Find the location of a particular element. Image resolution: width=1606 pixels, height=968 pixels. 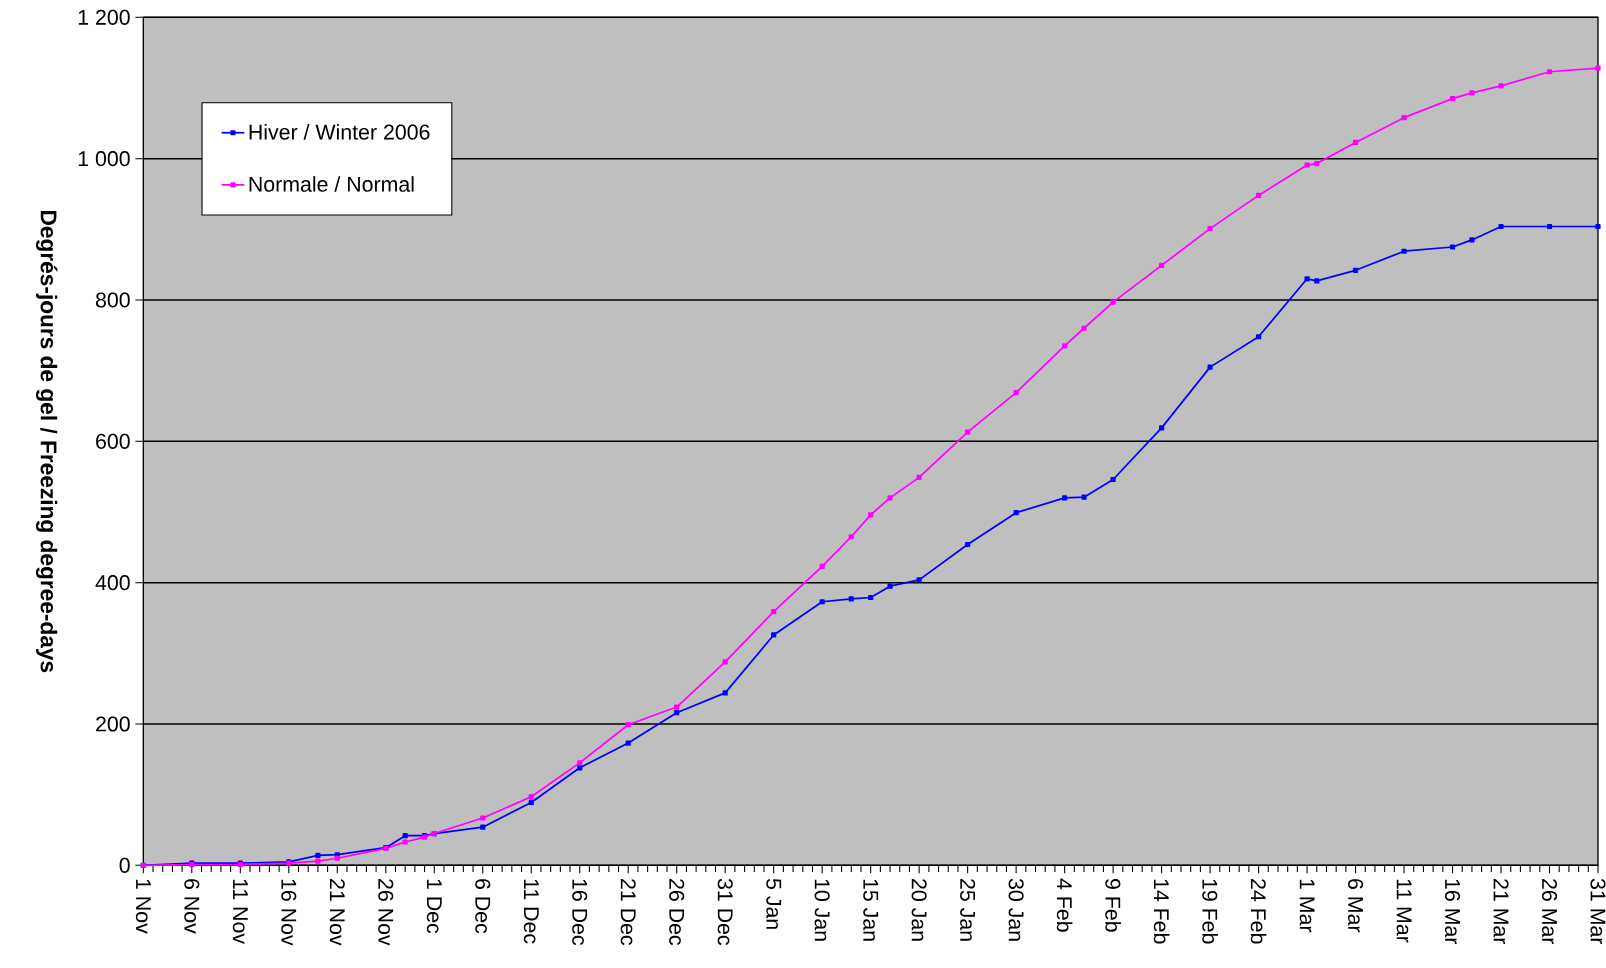

x-tick-label: 26 Nov is located at coordinates (386, 912).